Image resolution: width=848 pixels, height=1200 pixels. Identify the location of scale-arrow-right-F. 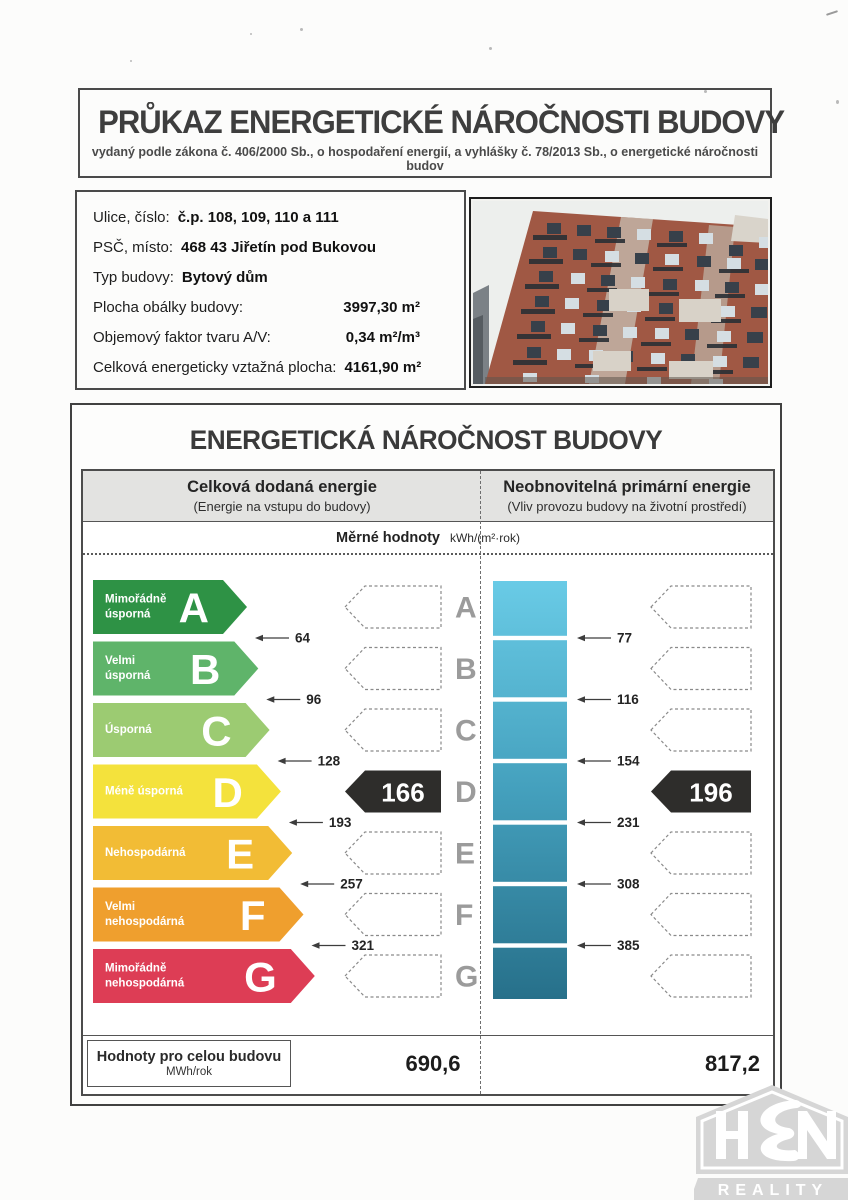
(701, 914).